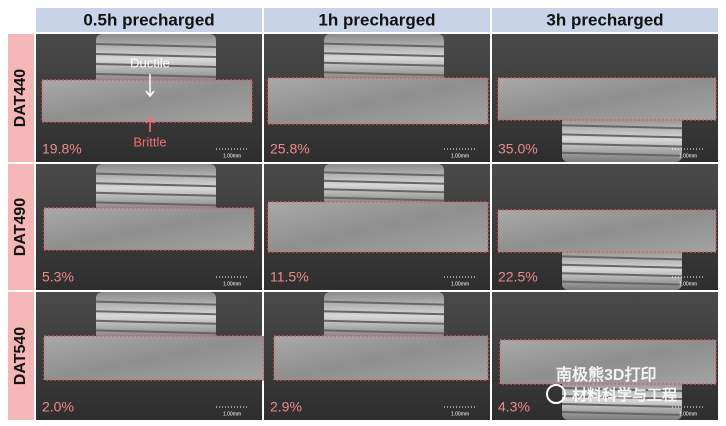 This screenshot has height=426, width=726. What do you see at coordinates (514, 407) in the screenshot?
I see `brittle-fraction: 4.3%` at bounding box center [514, 407].